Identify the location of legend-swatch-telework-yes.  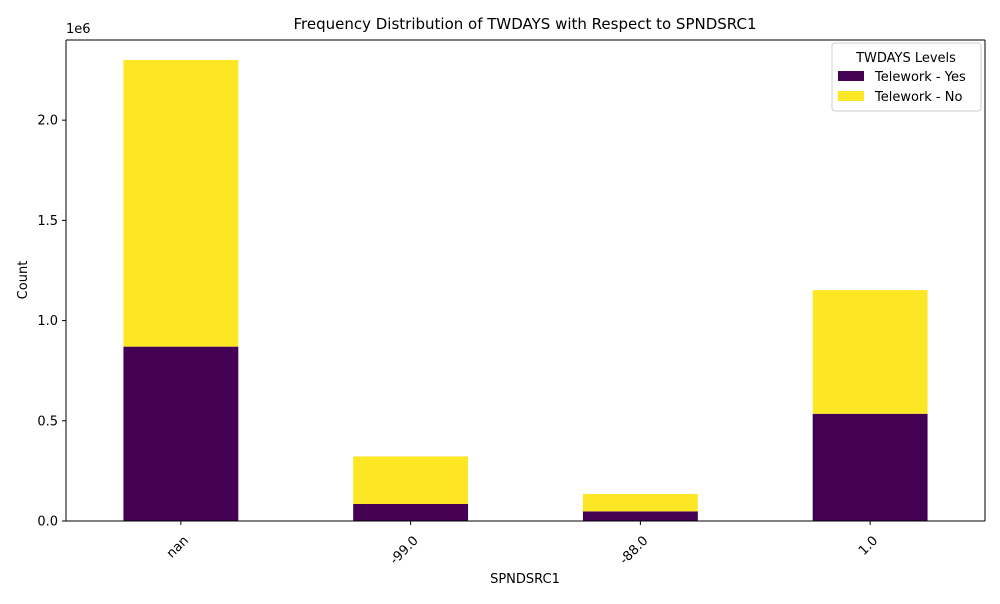
(851, 76).